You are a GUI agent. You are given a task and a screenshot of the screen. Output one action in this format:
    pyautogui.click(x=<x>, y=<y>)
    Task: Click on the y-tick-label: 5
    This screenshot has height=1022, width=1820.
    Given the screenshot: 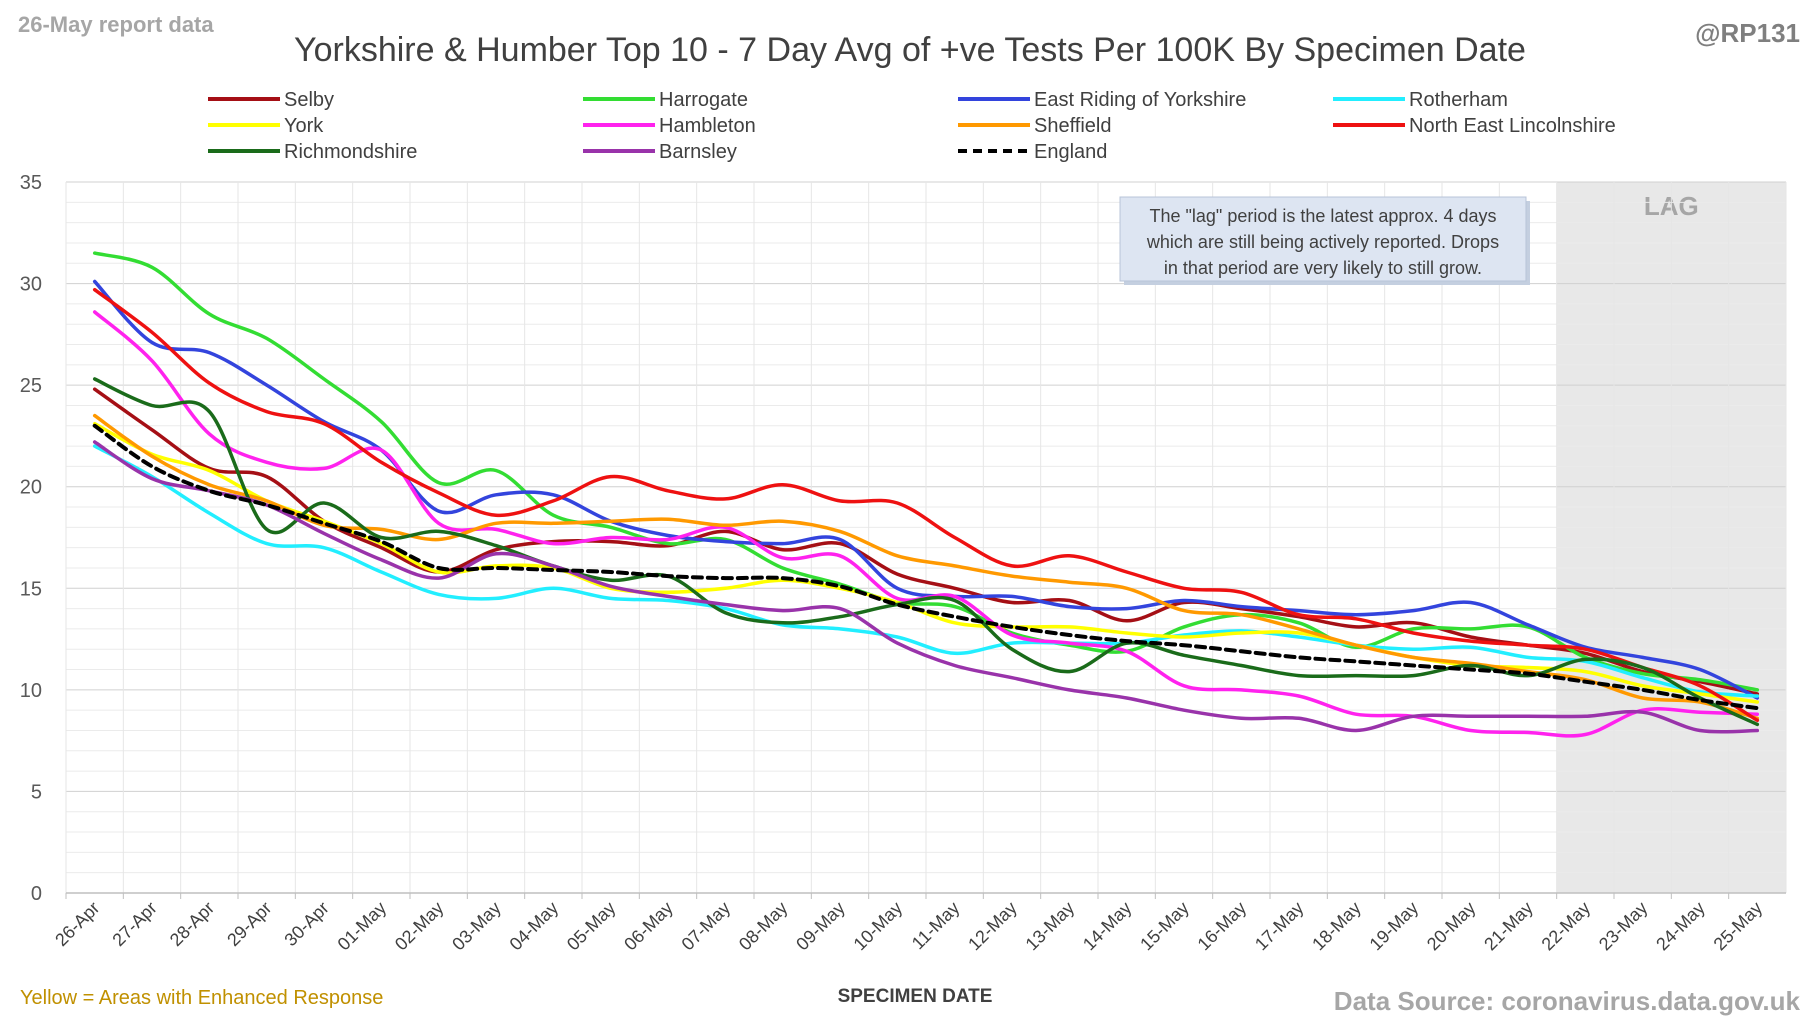 What is the action you would take?
    pyautogui.click(x=36, y=792)
    